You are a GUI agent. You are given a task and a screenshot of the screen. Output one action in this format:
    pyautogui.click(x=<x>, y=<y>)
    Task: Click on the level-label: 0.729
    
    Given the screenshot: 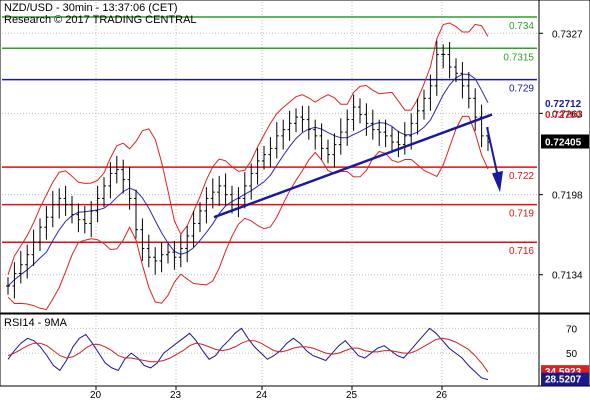 What is the action you would take?
    pyautogui.click(x=521, y=89)
    